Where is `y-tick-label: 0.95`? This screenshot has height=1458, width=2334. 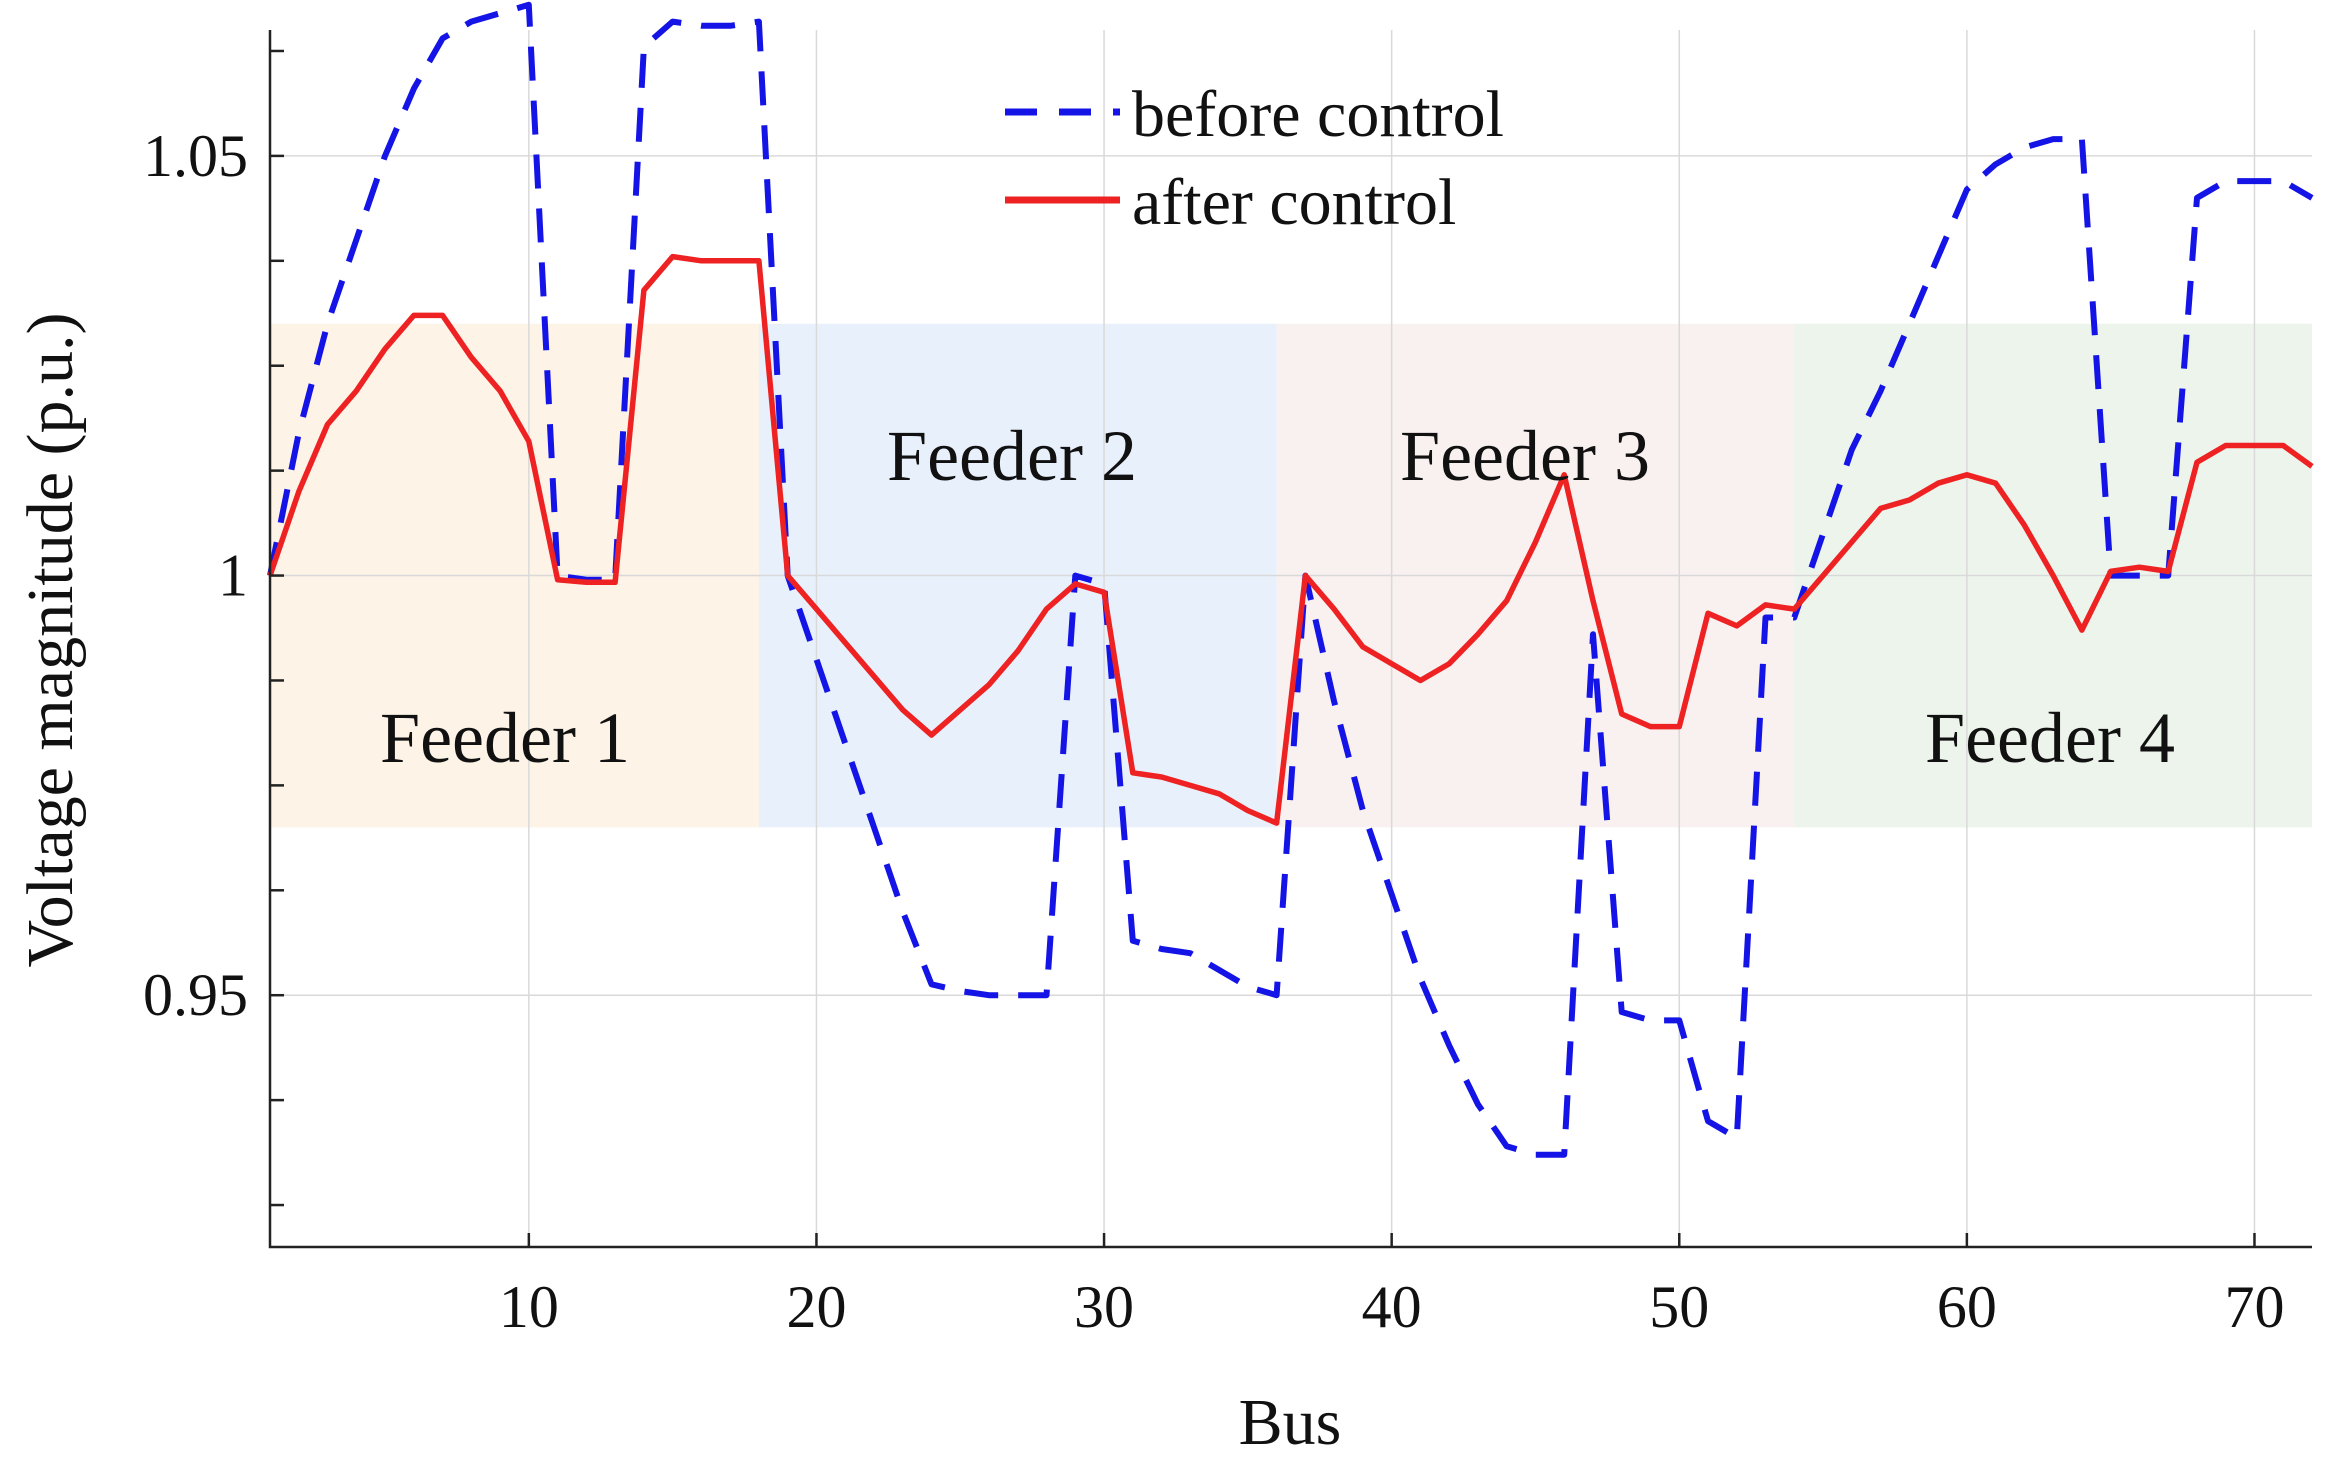
y-tick-label: 0.95 is located at coordinates (195, 995).